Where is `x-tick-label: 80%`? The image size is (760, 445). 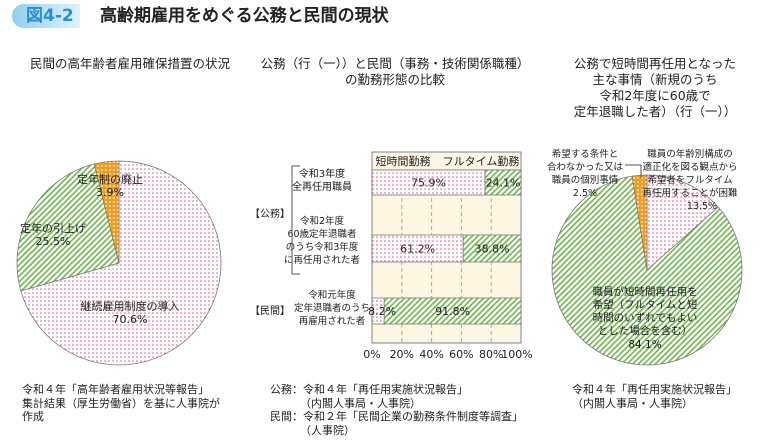
x-tick-label: 80% is located at coordinates (491, 354).